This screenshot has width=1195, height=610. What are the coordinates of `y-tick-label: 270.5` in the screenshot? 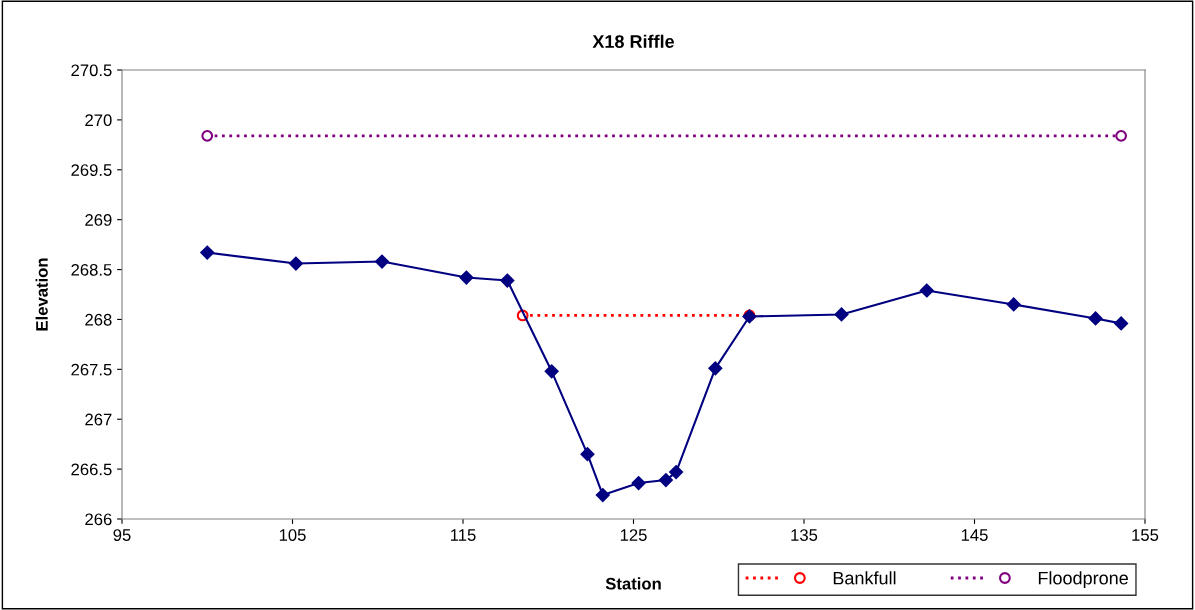 It's located at (91, 70).